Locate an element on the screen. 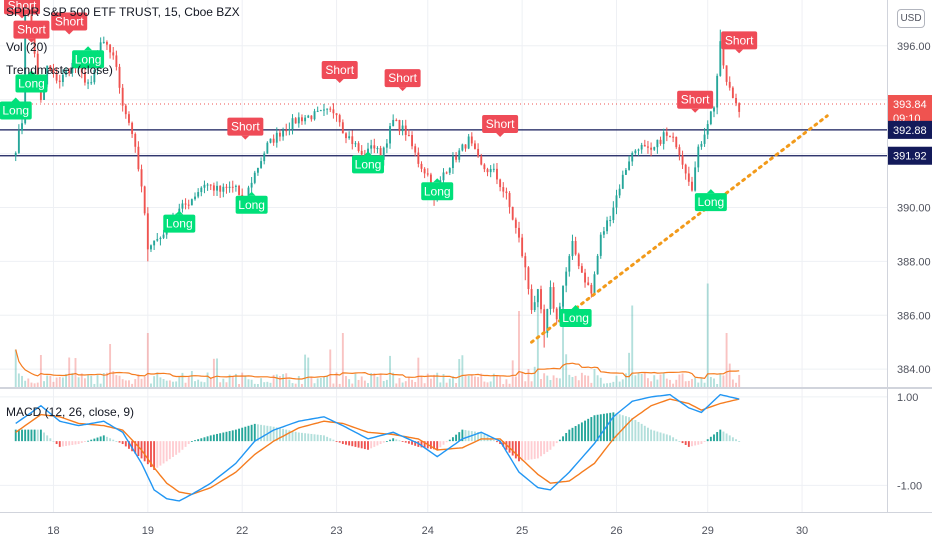  signal-label: Short is located at coordinates (739, 40).